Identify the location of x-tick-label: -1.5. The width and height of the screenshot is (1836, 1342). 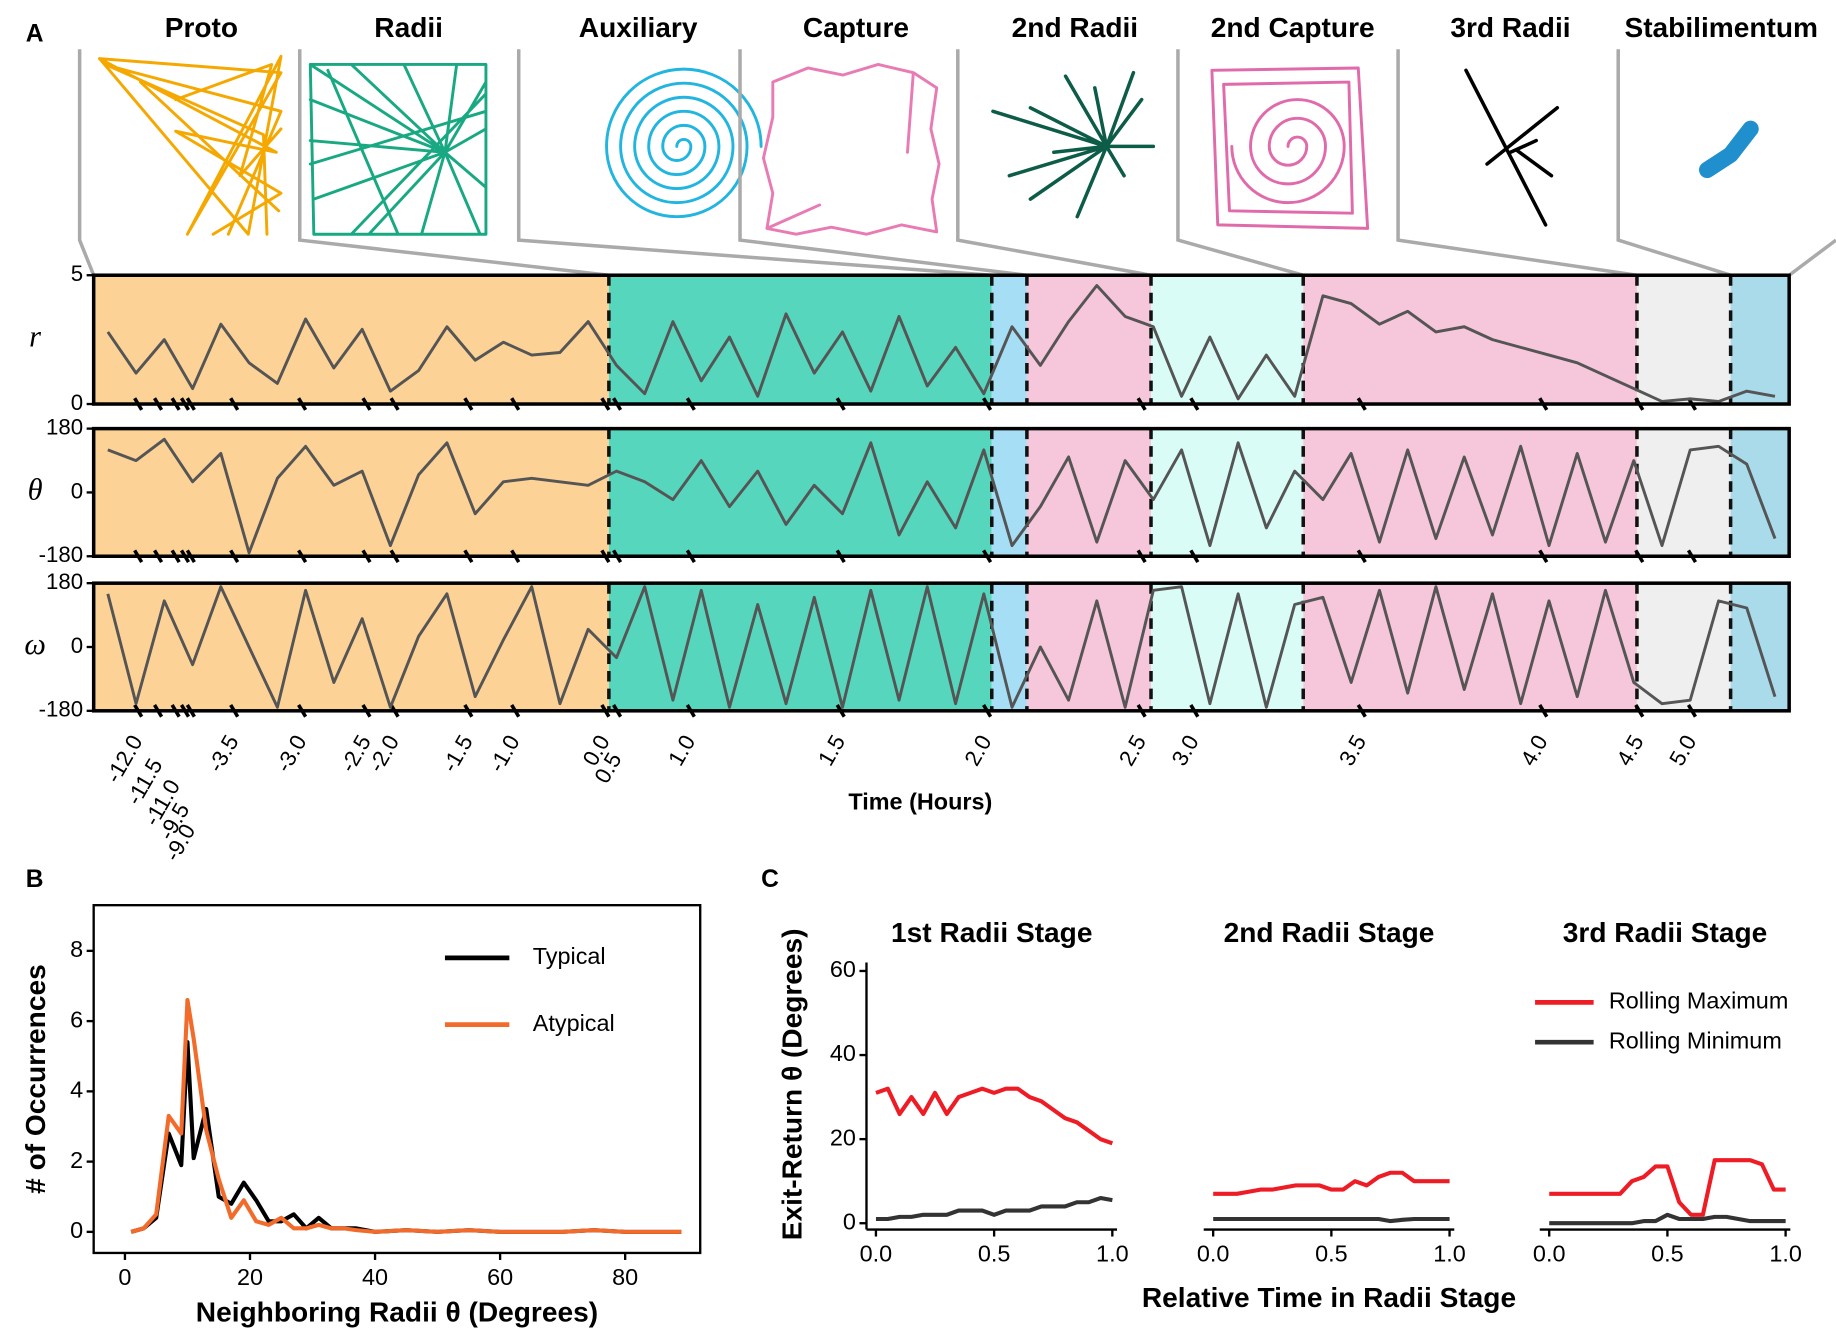
(457, 754).